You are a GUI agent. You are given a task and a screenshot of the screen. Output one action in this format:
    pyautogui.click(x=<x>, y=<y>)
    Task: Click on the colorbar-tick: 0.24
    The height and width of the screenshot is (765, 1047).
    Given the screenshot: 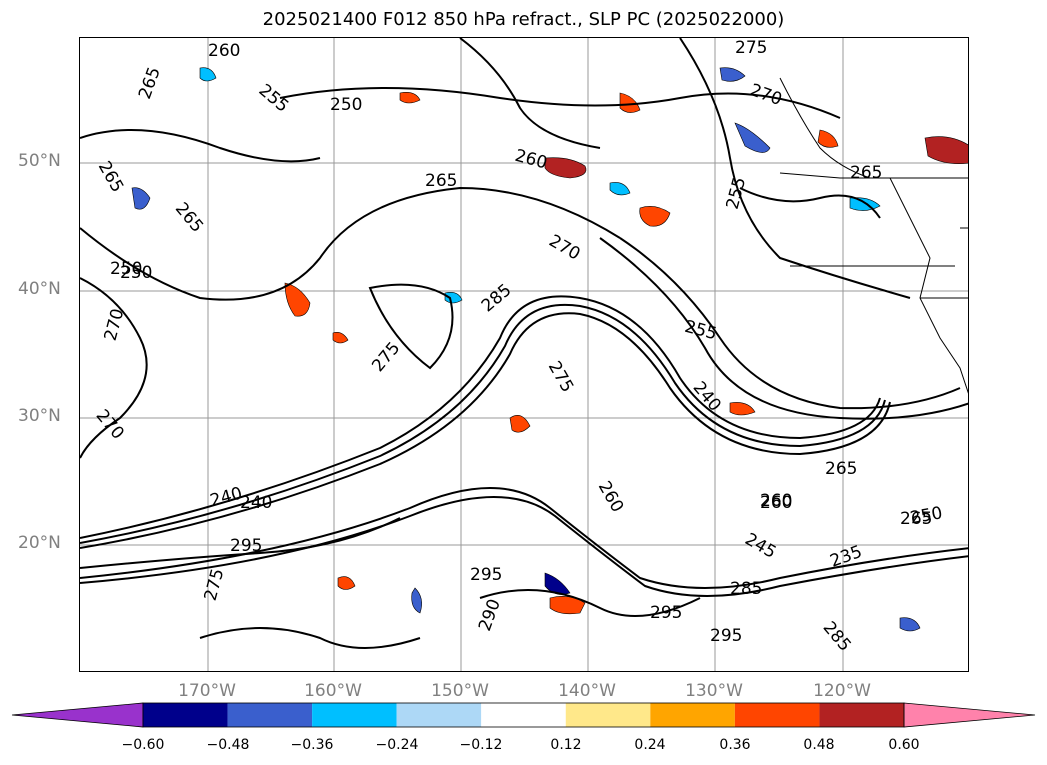 What is the action you would take?
    pyautogui.click(x=650, y=745)
    